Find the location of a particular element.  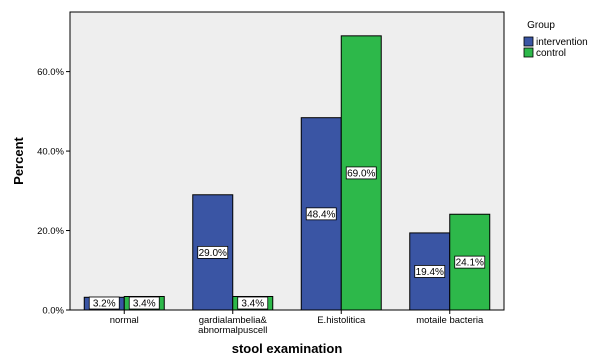

legend-swatch-intervention is located at coordinates (528, 41).